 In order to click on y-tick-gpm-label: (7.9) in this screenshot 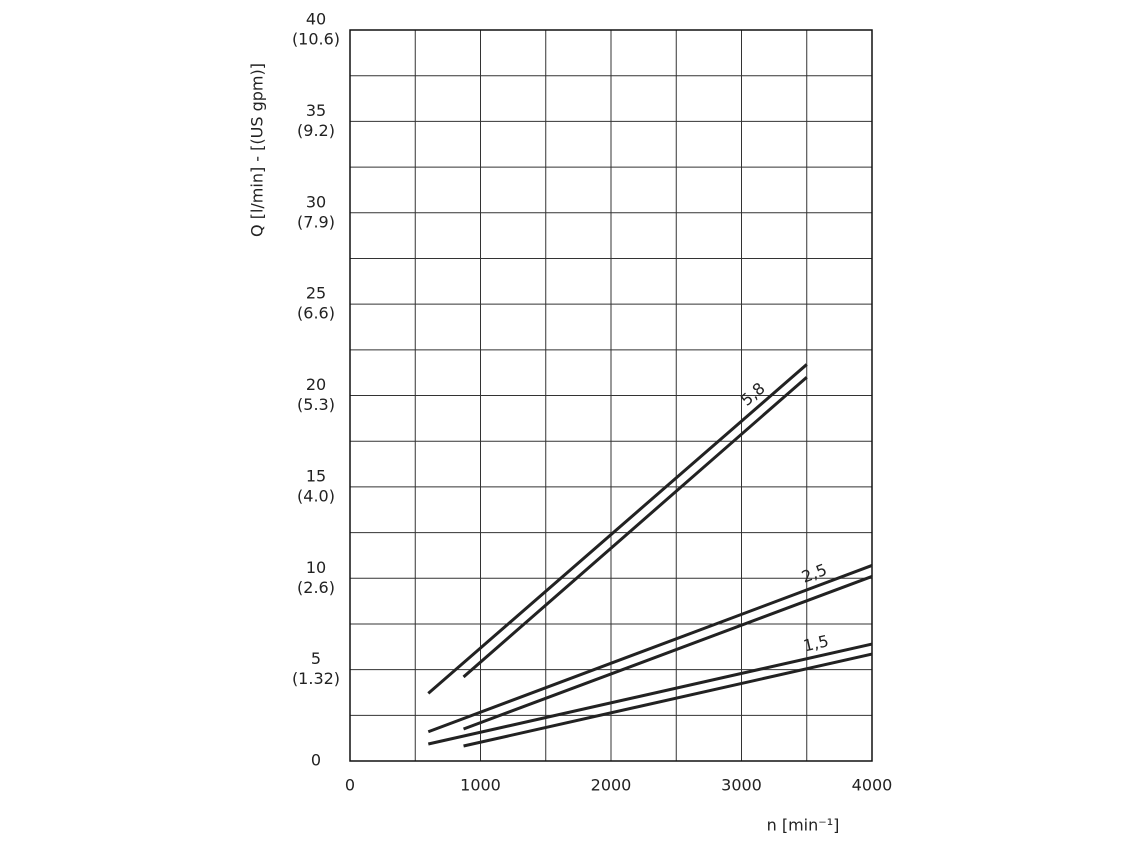, I will do `click(316, 221)`.